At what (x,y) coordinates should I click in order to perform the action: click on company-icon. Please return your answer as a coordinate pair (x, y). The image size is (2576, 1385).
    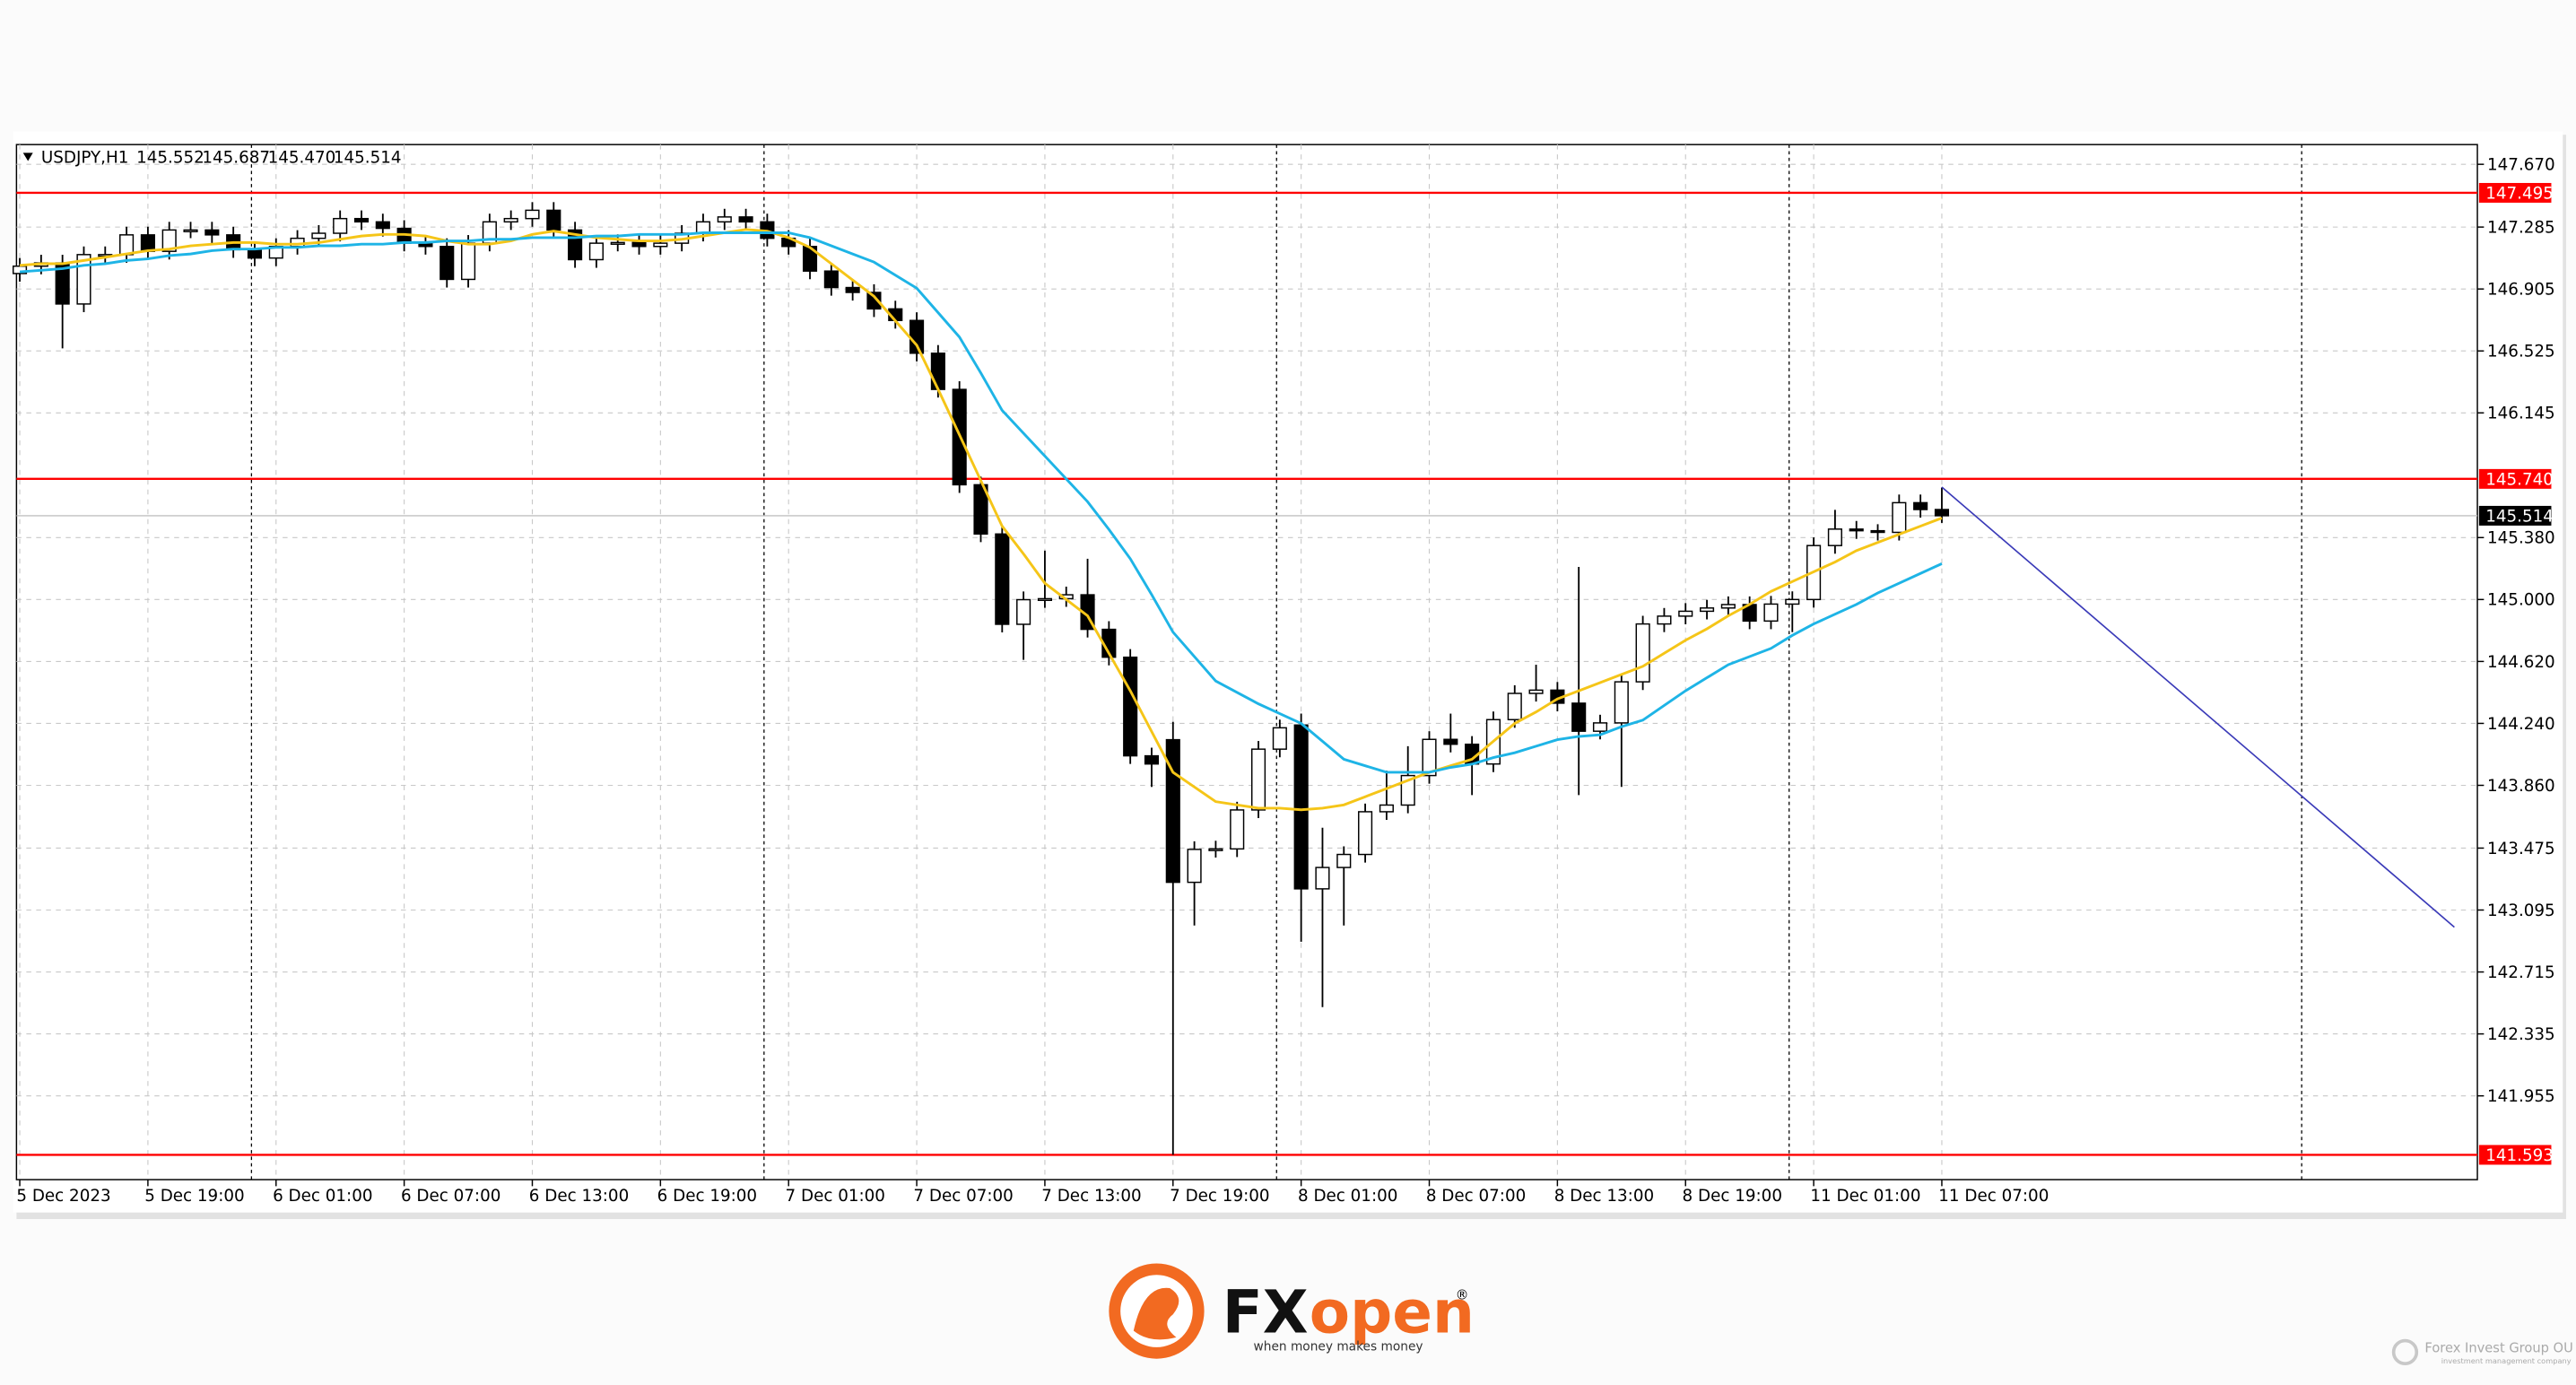
    Looking at the image, I should click on (2405, 1352).